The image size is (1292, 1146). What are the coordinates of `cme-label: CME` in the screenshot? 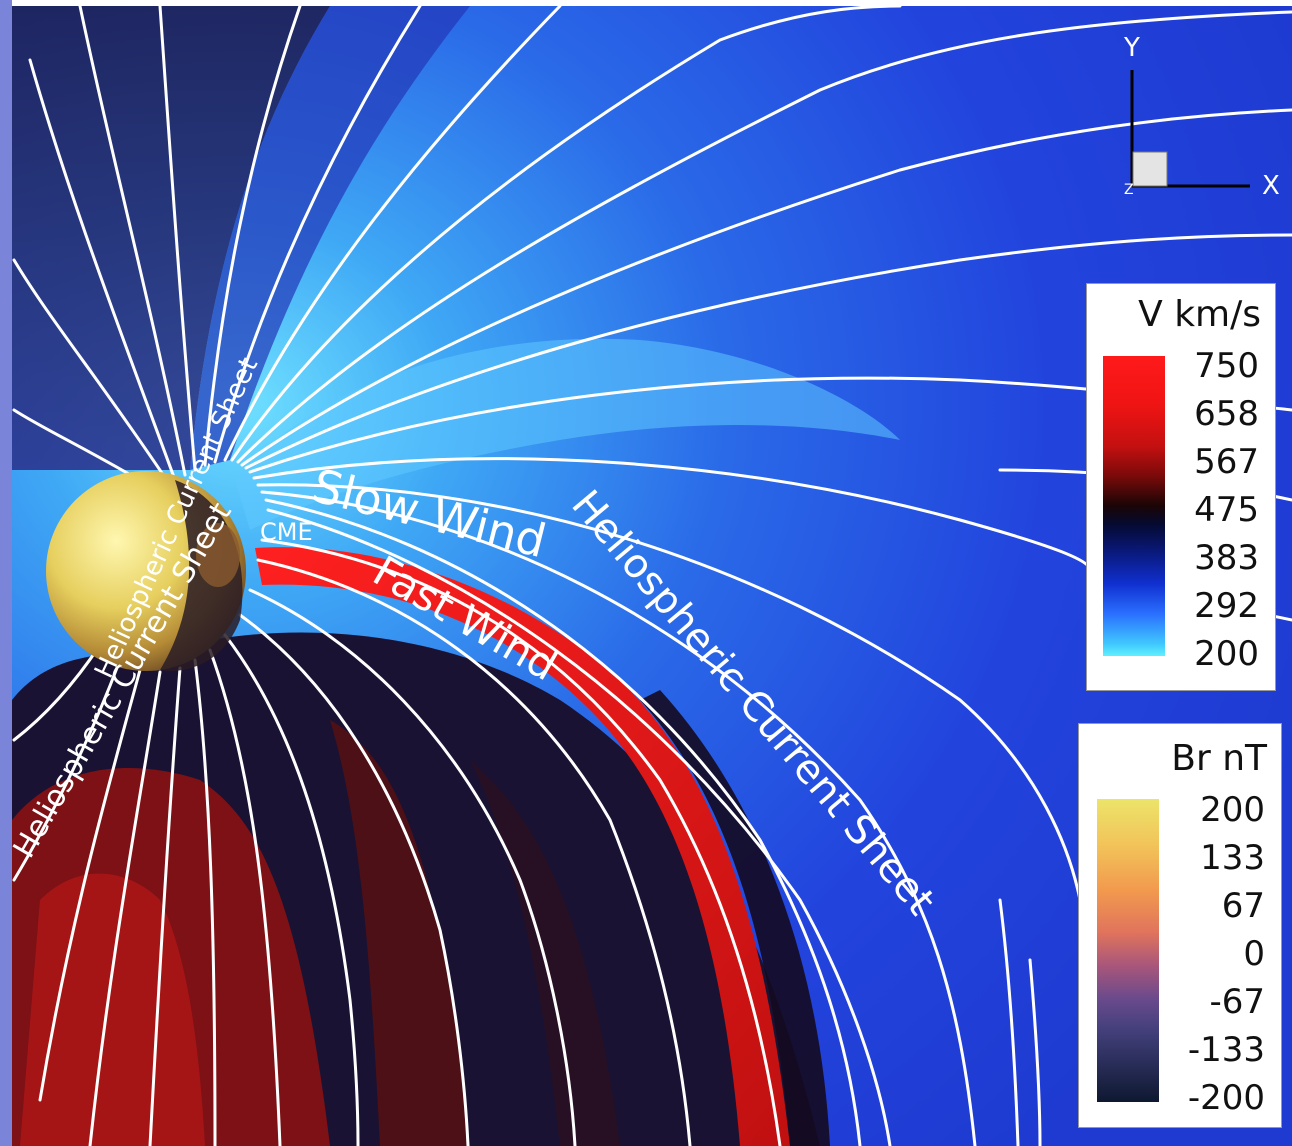 It's located at (286, 532).